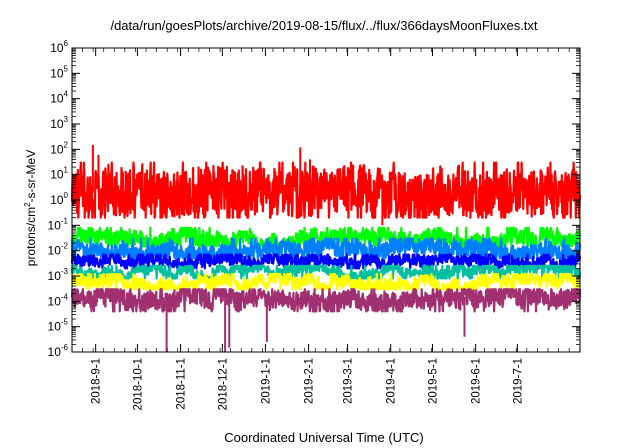 The image size is (640, 448). What do you see at coordinates (477, 381) in the screenshot?
I see `x-tick-label: 2019-6-1` at bounding box center [477, 381].